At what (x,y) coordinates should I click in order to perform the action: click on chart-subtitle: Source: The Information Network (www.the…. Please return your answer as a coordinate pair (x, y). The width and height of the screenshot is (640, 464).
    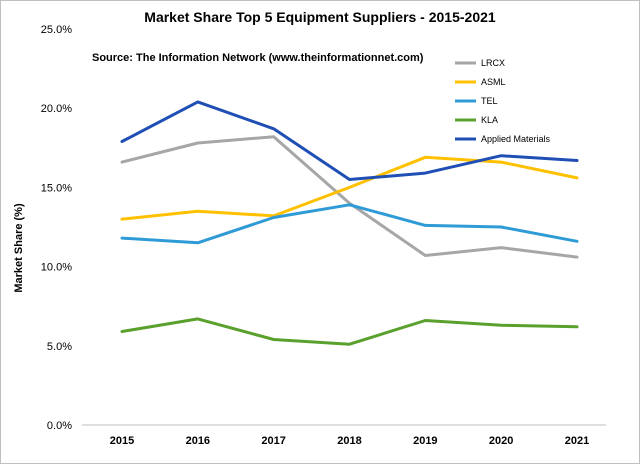
    Looking at the image, I should click on (258, 58).